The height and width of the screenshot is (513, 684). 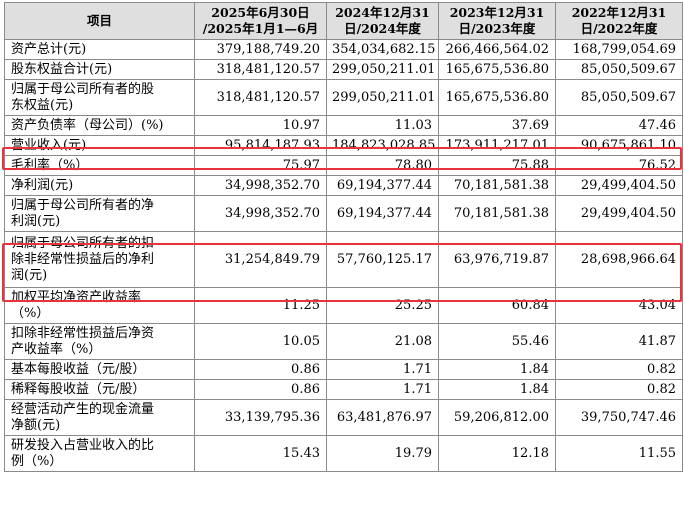 What do you see at coordinates (260, 49) in the screenshot?
I see `cell-value: 379,188,749.20` at bounding box center [260, 49].